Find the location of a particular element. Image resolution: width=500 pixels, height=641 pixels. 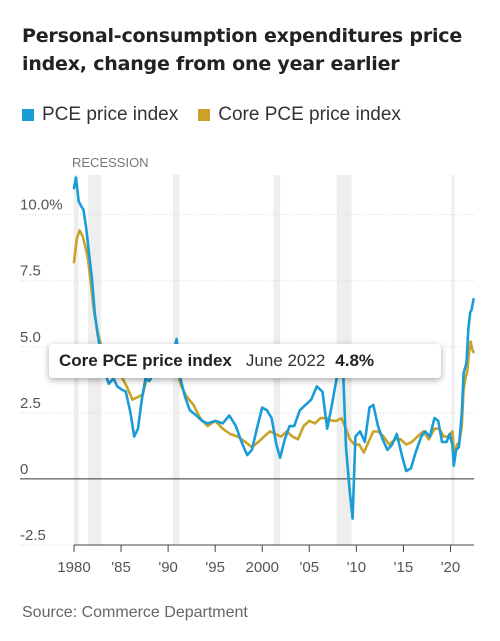

legend-item-pce: PCE price index is located at coordinates (100, 115).